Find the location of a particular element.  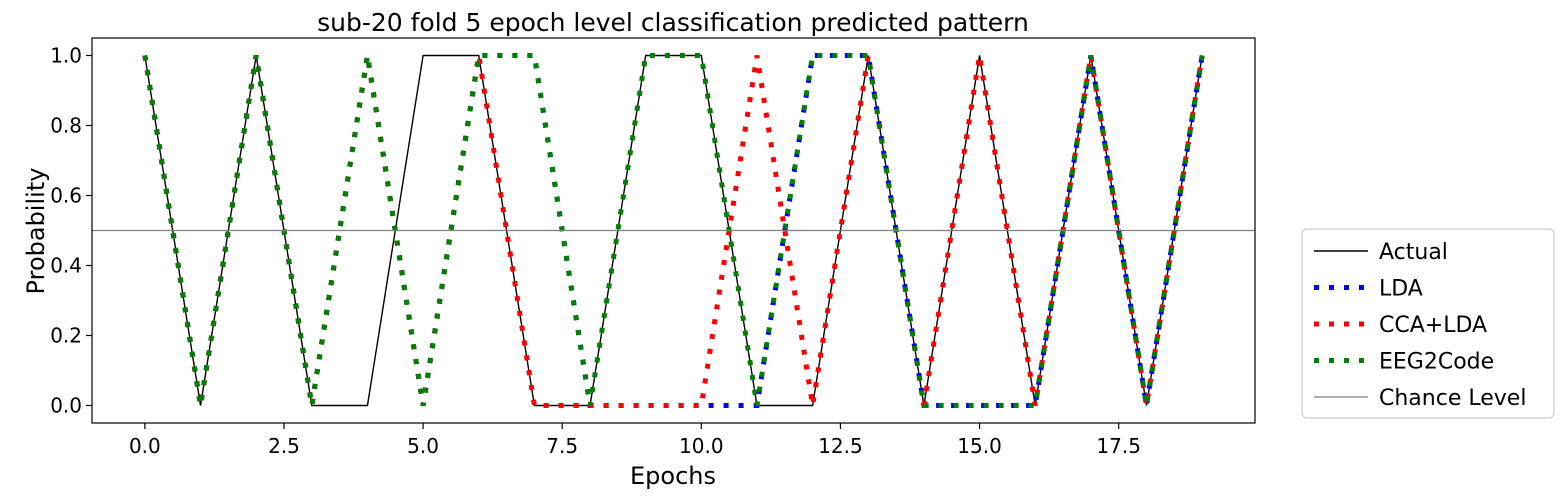

x-tick-label: 15.0 is located at coordinates (979, 446).